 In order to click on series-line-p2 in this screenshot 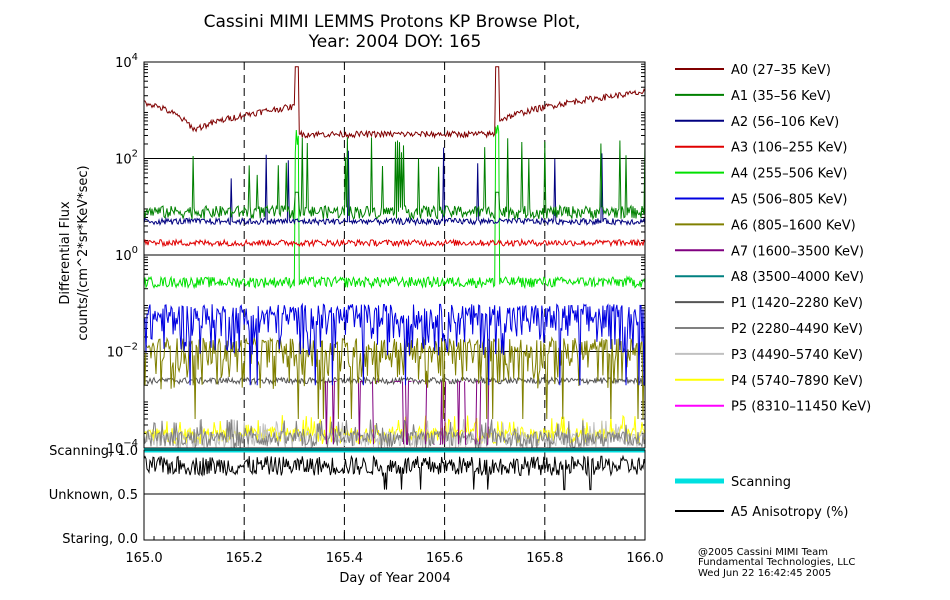, I will do `click(394, 434)`.